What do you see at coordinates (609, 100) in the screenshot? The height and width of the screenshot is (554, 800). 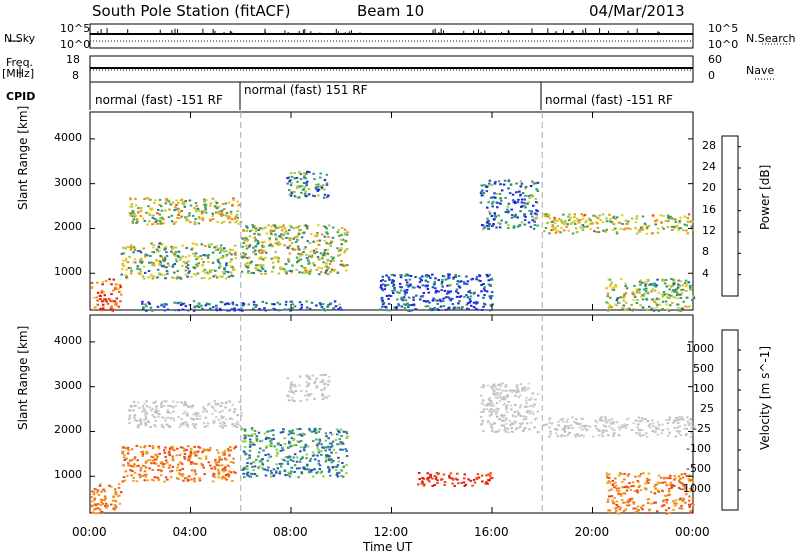 I see `cpid-segment-3: normal (fast) -151 RF` at bounding box center [609, 100].